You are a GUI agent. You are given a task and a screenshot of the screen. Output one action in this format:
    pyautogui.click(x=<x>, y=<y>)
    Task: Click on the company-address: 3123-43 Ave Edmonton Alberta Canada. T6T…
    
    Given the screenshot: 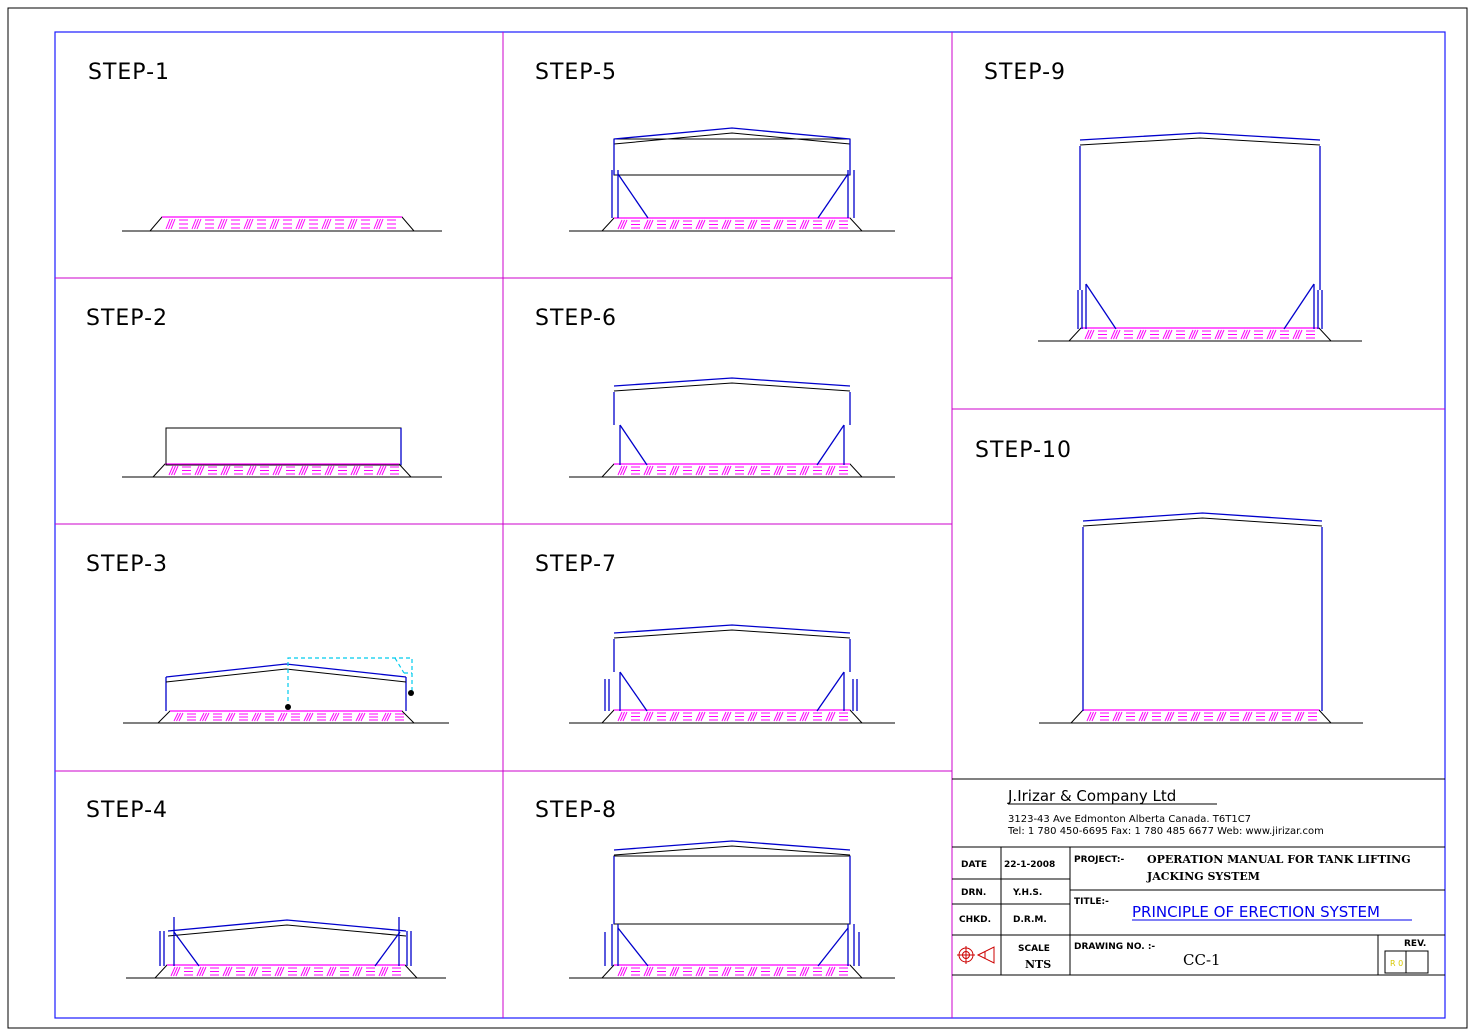 What is the action you would take?
    pyautogui.click(x=1129, y=819)
    